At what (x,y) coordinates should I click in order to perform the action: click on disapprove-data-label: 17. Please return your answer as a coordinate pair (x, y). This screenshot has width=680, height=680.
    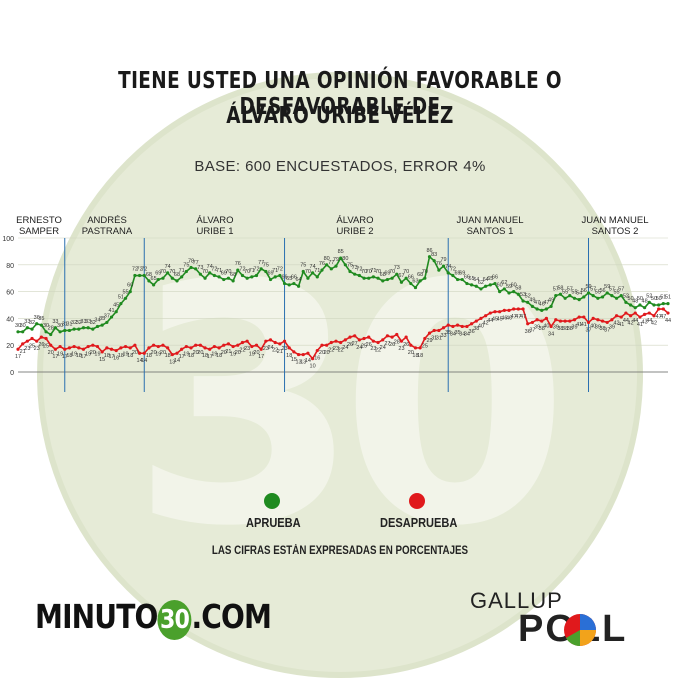
    Looking at the image, I should click on (261, 357).